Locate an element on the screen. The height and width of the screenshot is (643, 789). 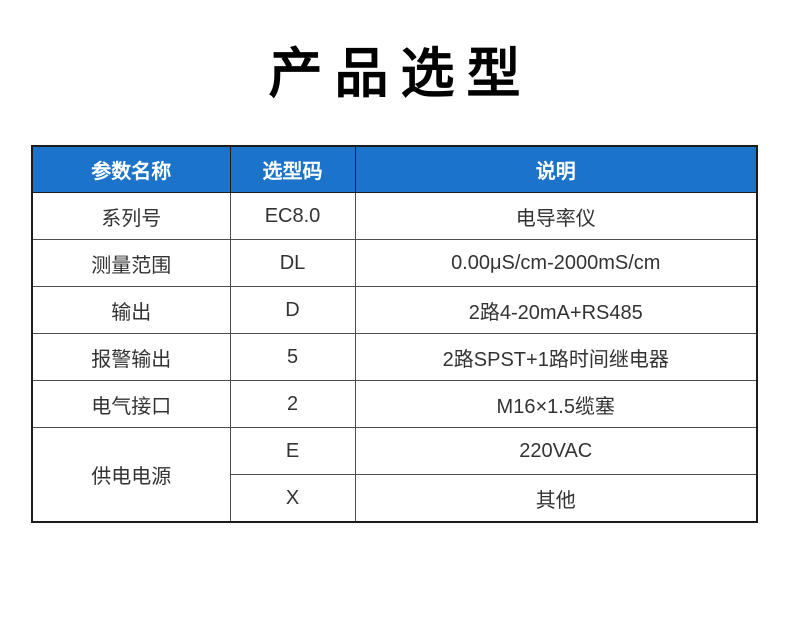
selection-code-cell: E is located at coordinates (292, 451).